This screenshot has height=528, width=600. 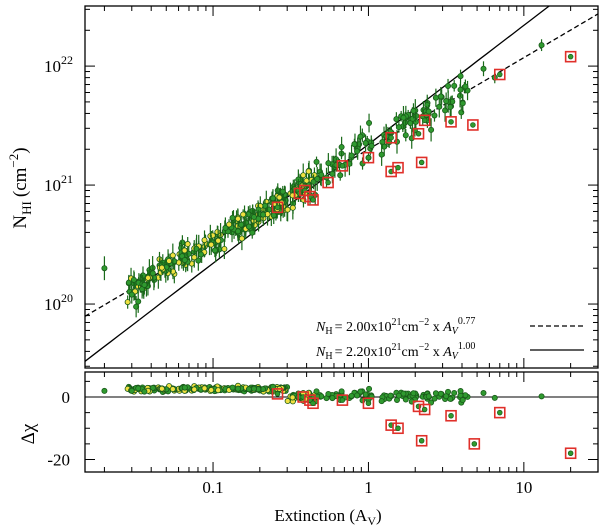 I want to click on x-axis-label: Extinction (AV), so click(x=327, y=517).